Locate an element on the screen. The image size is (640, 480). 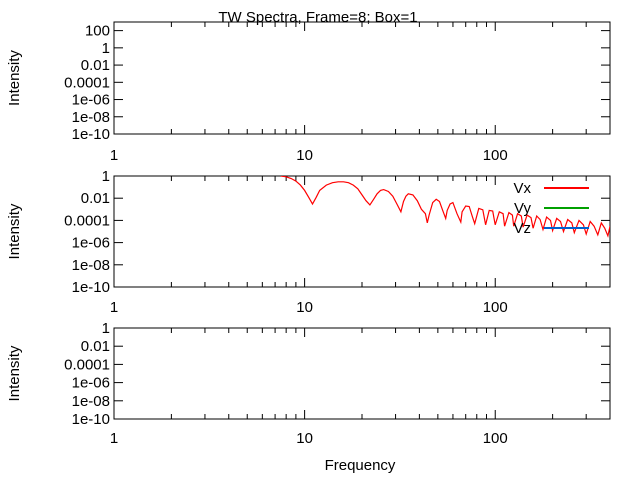
legend: Vx Vy Vz is located at coordinates (551, 208).